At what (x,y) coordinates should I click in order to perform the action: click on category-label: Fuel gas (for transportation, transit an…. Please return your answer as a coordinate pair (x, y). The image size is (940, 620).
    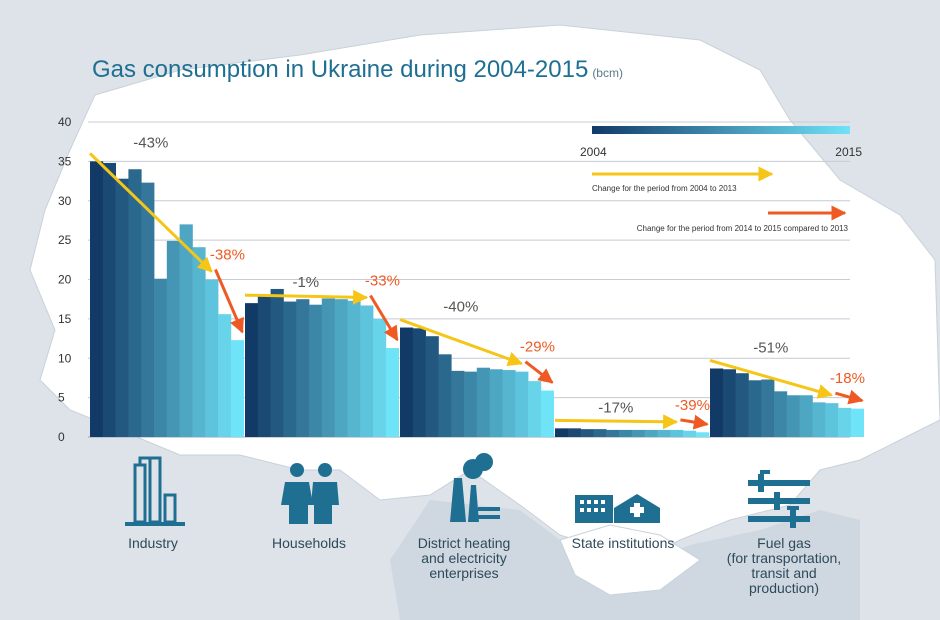
    Looking at the image, I should click on (784, 565).